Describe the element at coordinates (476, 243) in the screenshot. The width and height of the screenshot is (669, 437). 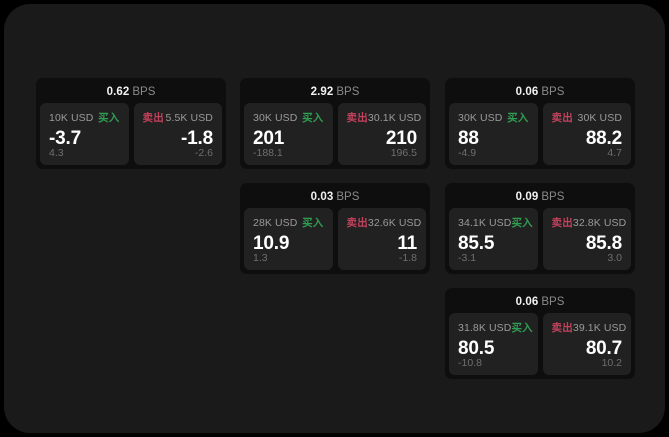
I see `buy-price: 85.5` at that location.